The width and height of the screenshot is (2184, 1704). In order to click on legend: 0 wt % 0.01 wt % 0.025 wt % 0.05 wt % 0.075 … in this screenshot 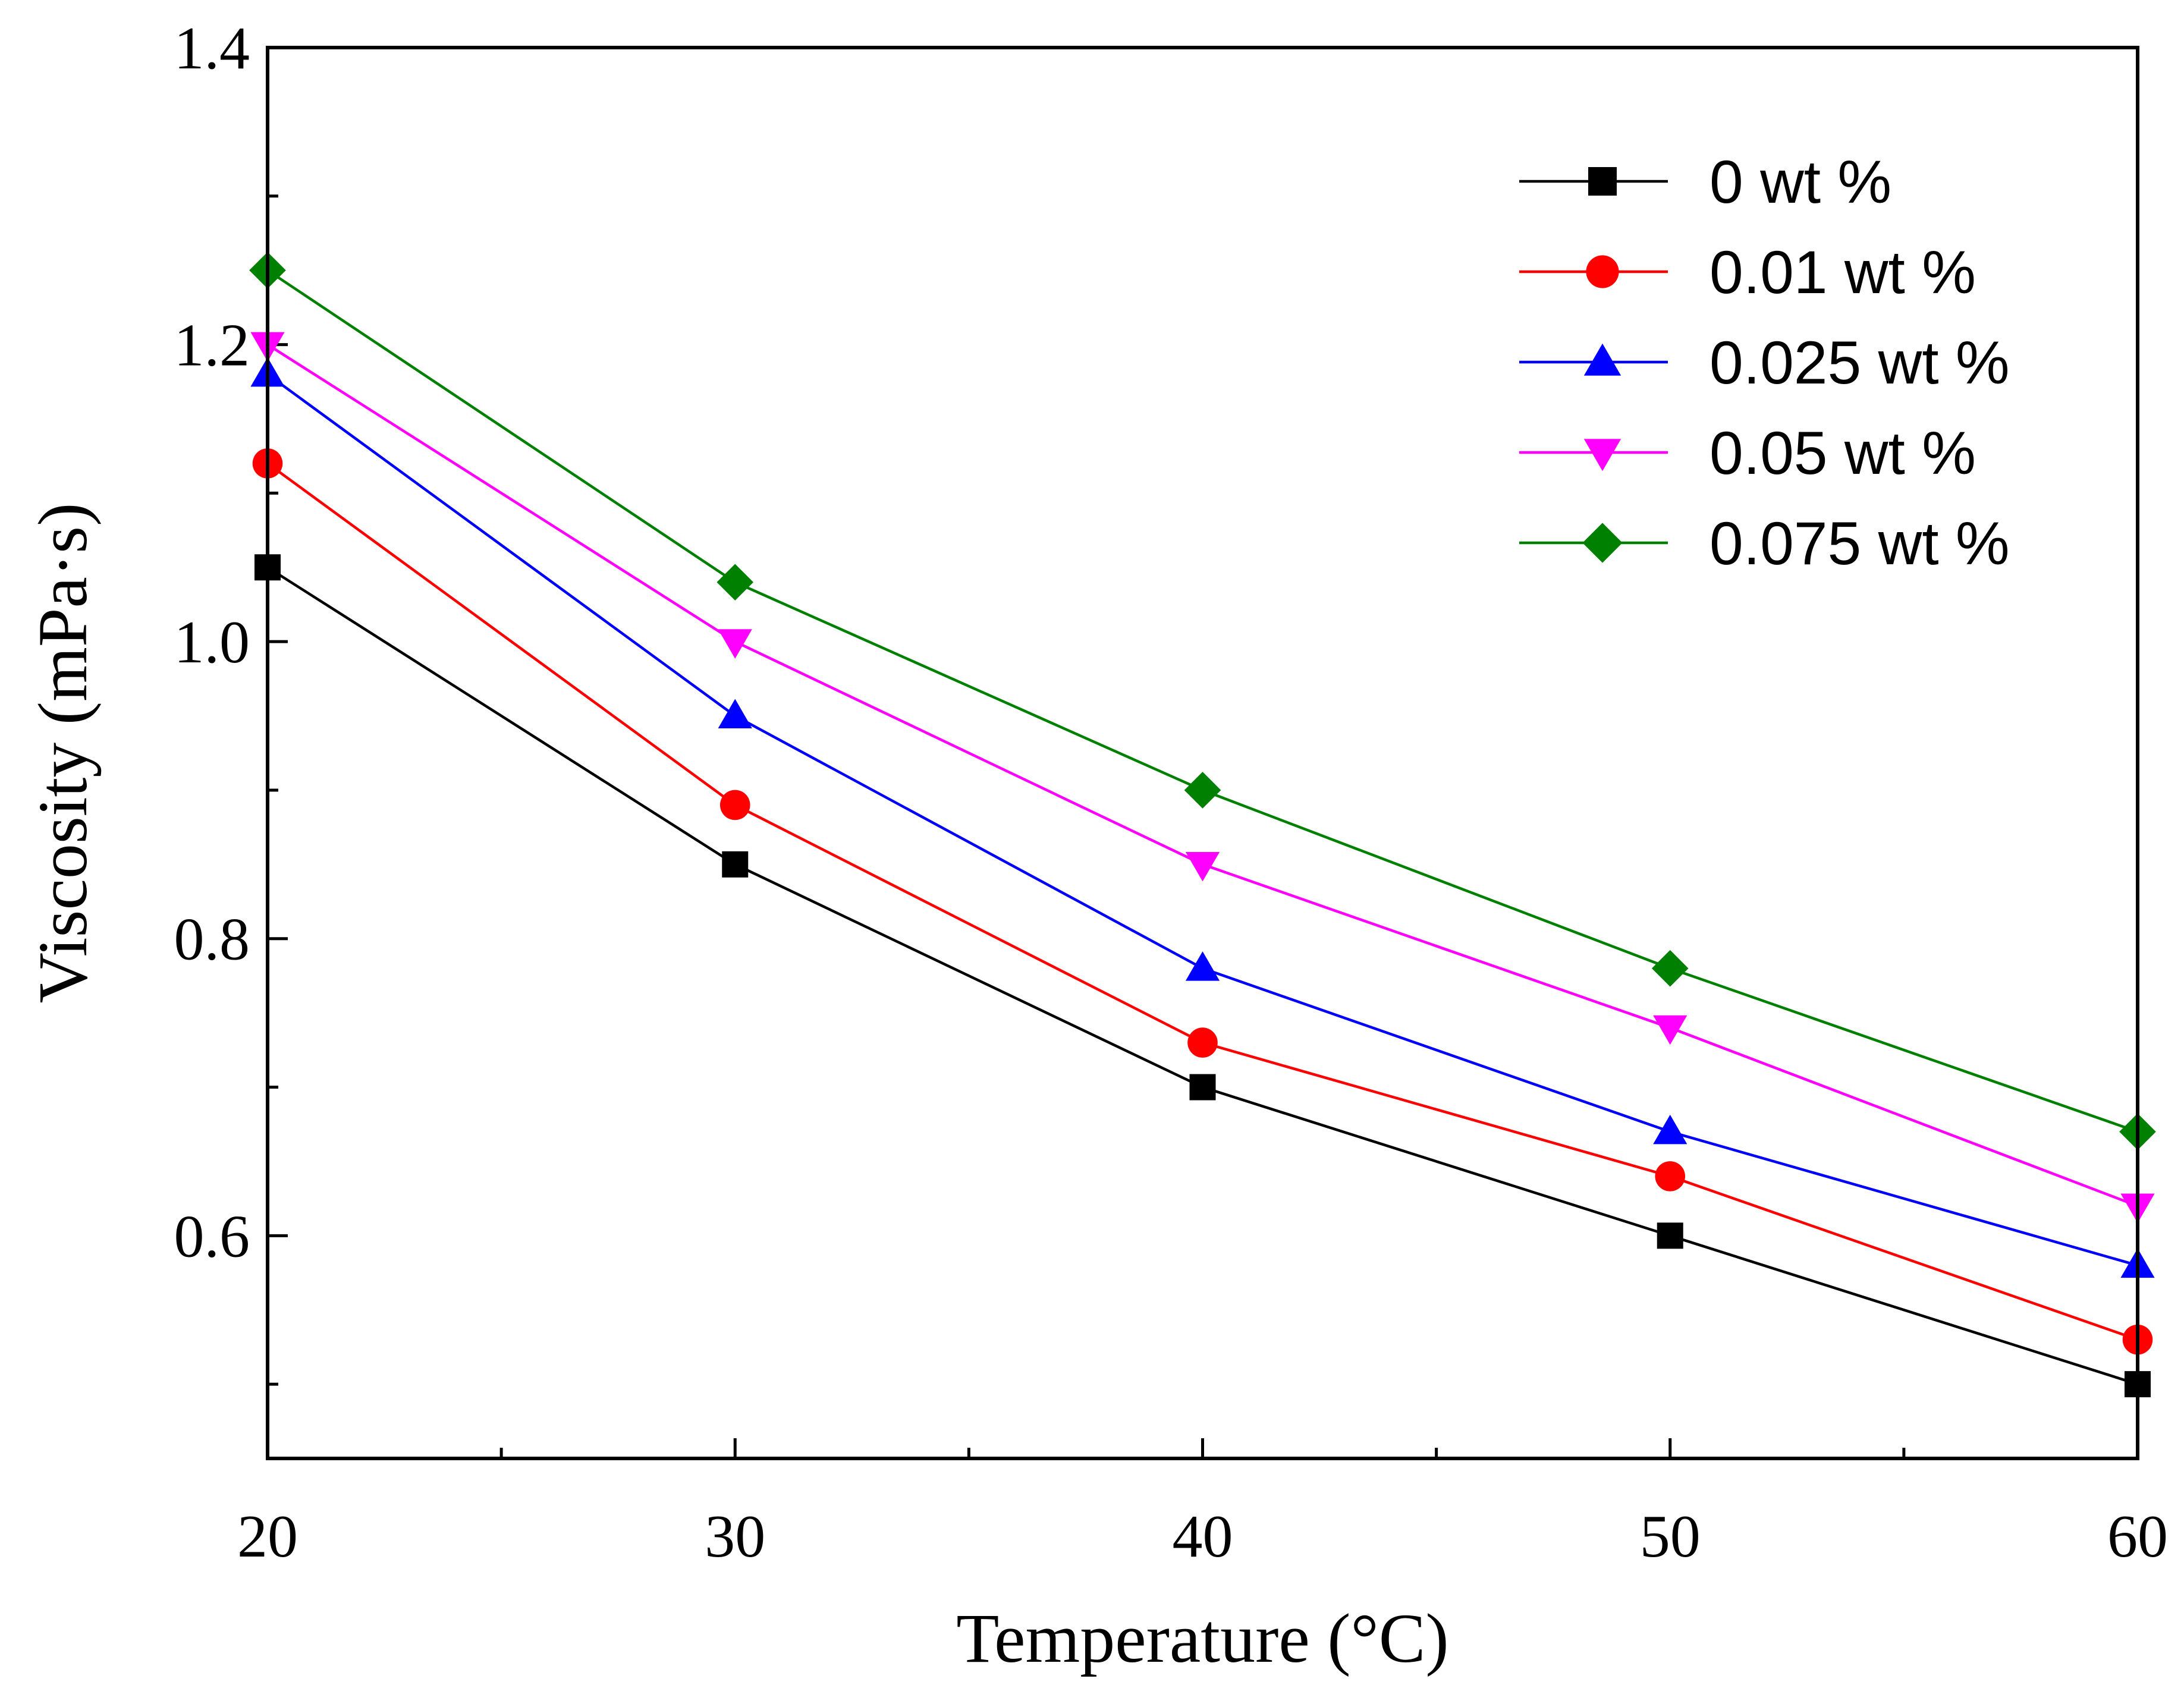, I will do `click(1764, 362)`.